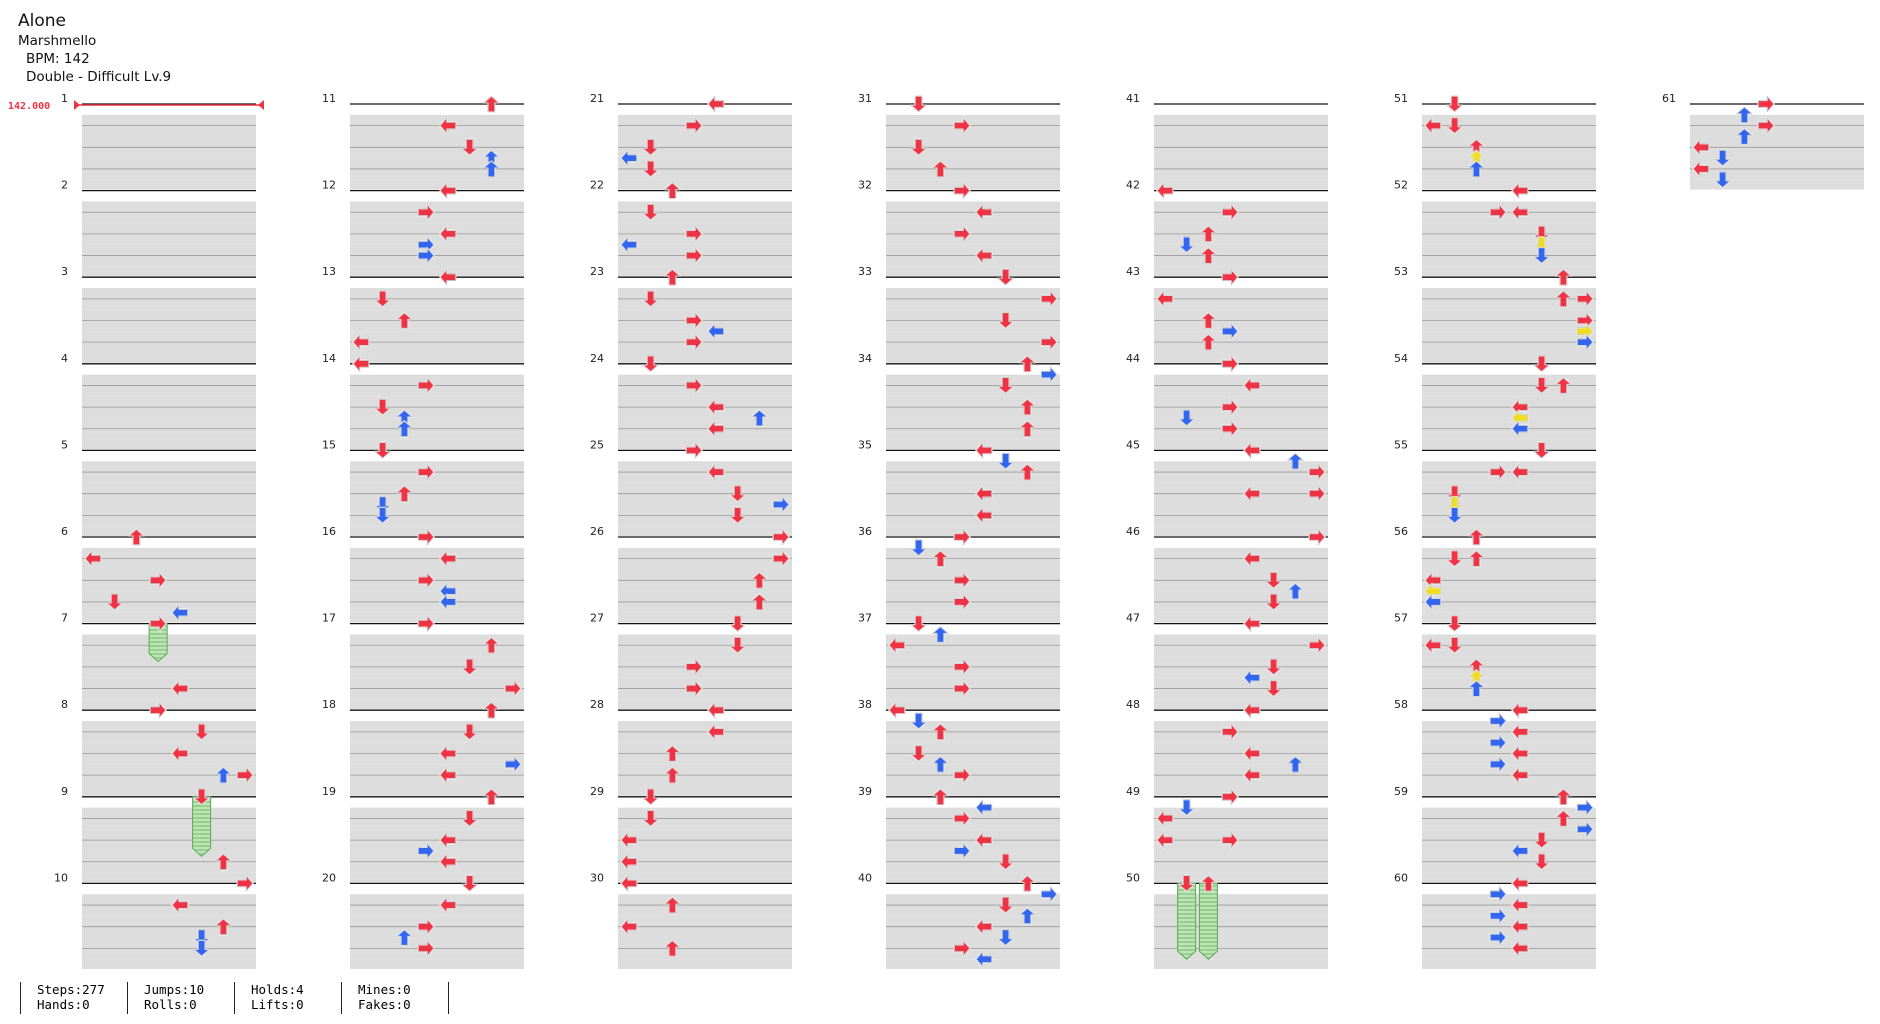  I want to click on stats-col-jumps: Jumps:10 Rolls:0, so click(180, 998).